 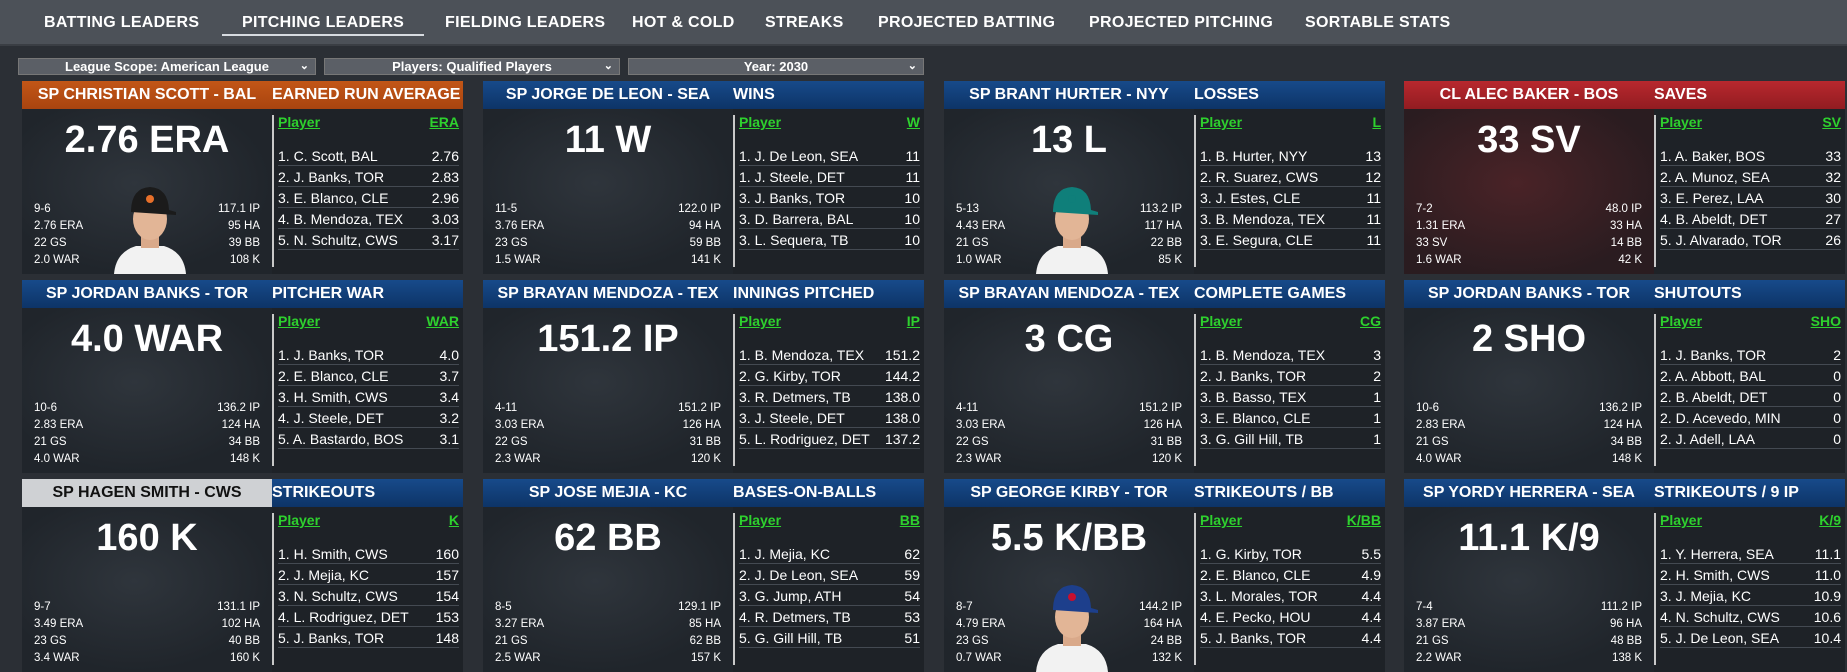 What do you see at coordinates (368, 176) in the screenshot?
I see `list-item: 2. J. Banks, TOR 2.83` at bounding box center [368, 176].